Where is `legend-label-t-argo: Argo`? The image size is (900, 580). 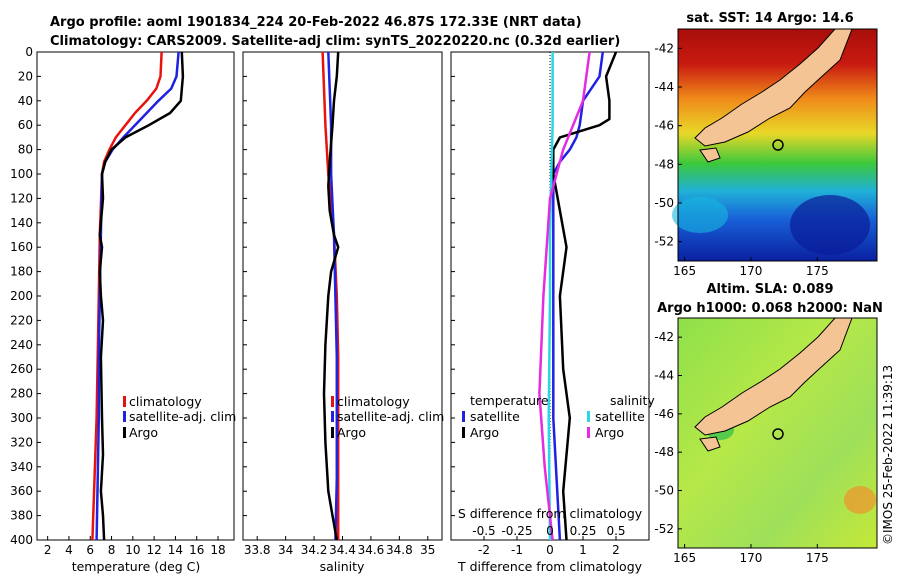
legend-label-t-argo: Argo is located at coordinates (484, 432).